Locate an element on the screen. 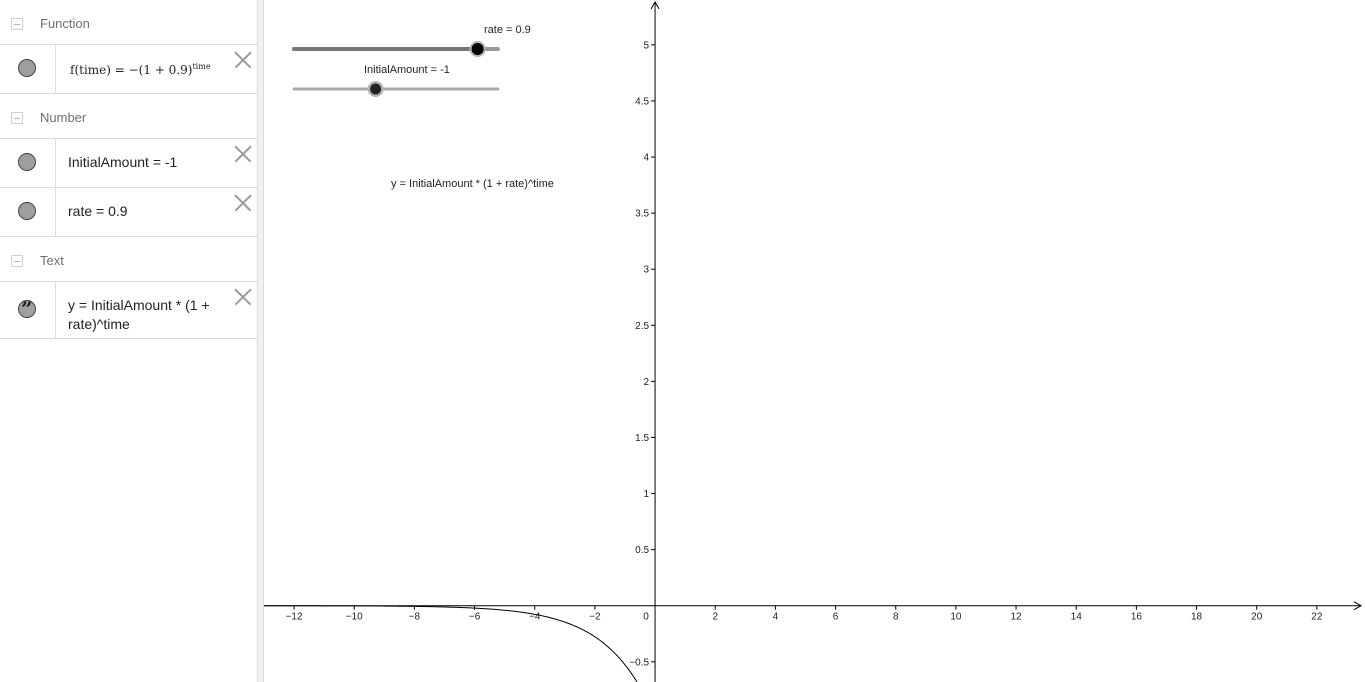 The width and height of the screenshot is (1365, 682). x-tick-label: −6 is located at coordinates (475, 617).